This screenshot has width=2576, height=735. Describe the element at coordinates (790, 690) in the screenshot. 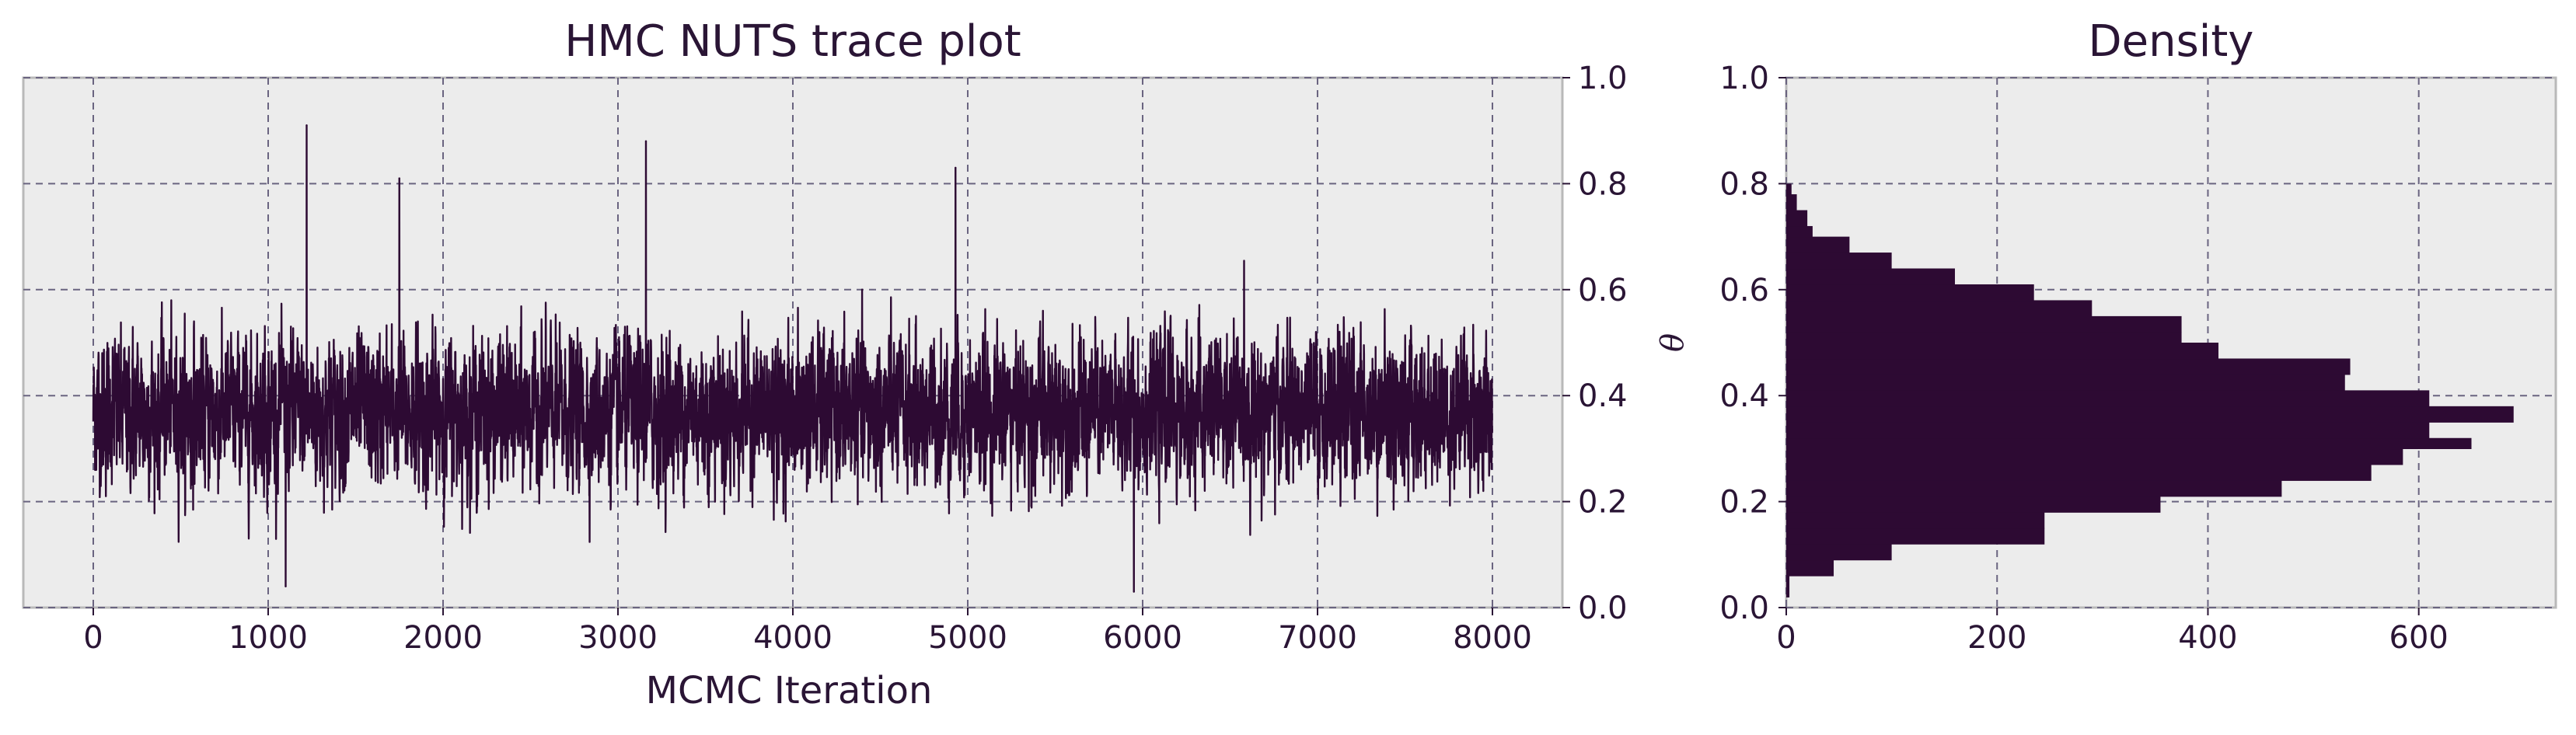

I see `trace-x-axis-label: MCMC Iteration` at that location.